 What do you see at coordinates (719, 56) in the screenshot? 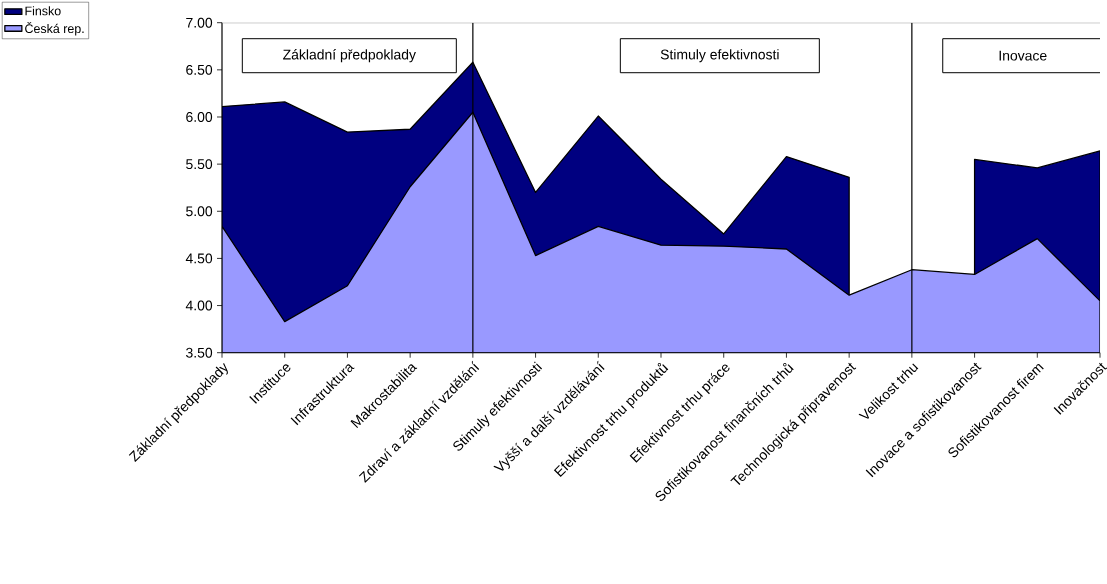
I see `annotation: Stimuly efektivnosti` at bounding box center [719, 56].